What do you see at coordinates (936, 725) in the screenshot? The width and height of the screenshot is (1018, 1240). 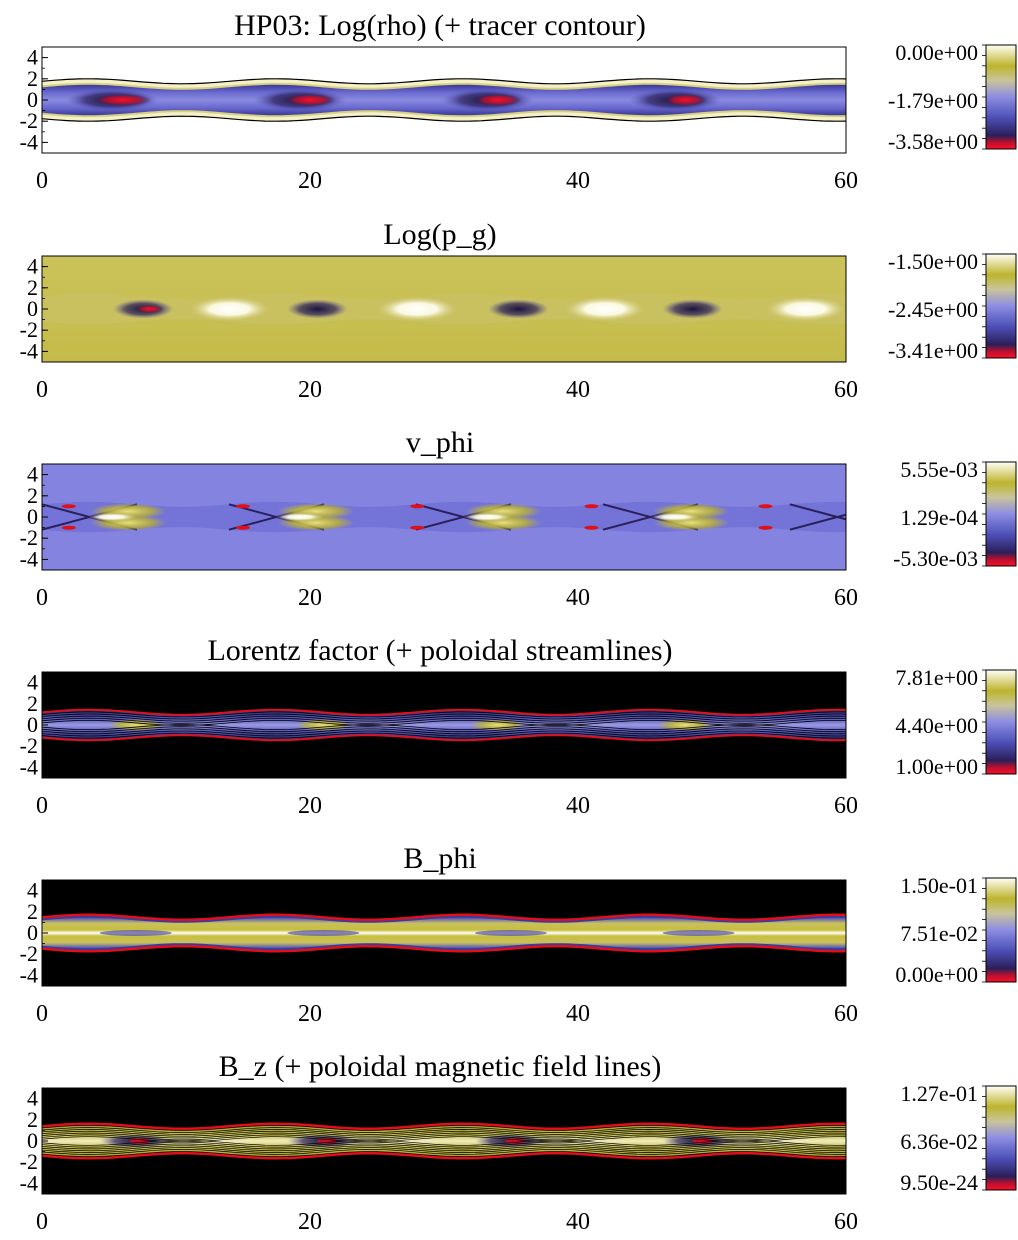 I see `colorbar-label: 4.40e+00` at bounding box center [936, 725].